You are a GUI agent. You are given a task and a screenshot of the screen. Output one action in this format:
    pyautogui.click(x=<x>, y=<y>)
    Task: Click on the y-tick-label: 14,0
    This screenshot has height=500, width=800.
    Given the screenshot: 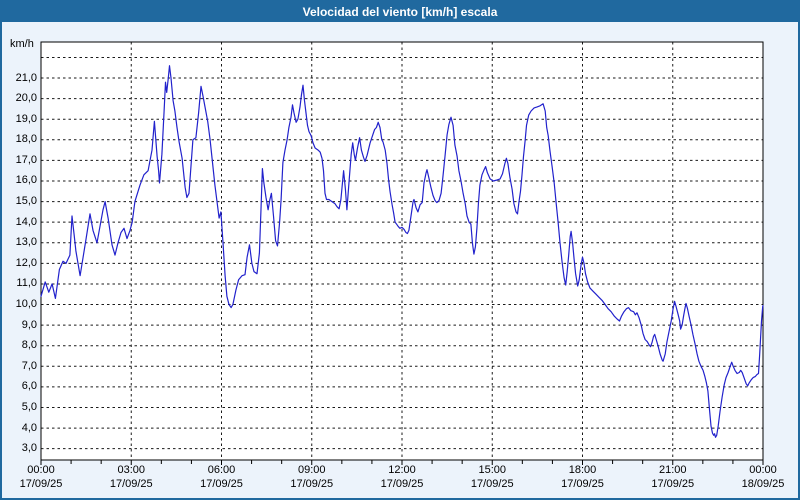 What is the action you would take?
    pyautogui.click(x=26, y=221)
    